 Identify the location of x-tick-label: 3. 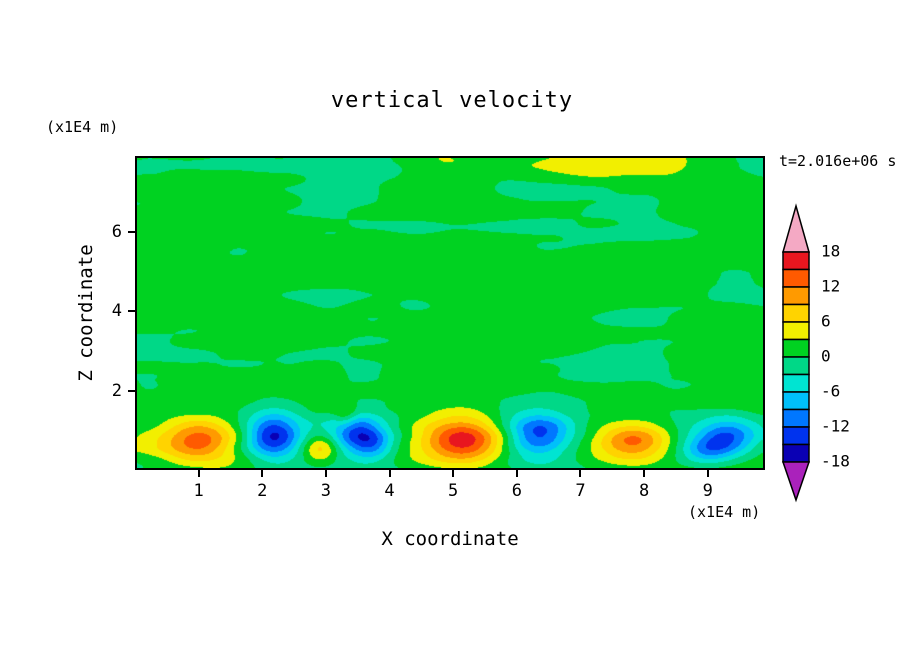
(326, 491).